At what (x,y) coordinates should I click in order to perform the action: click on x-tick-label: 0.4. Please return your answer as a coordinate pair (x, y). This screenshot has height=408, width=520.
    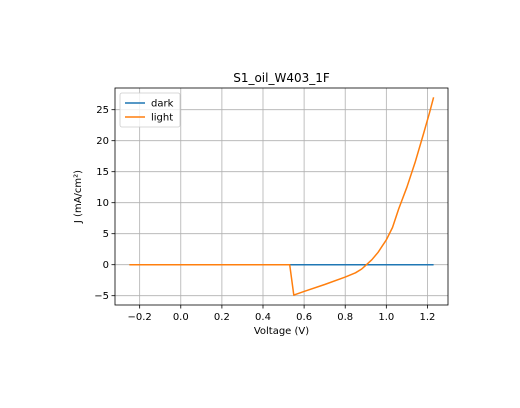
    Looking at the image, I should click on (263, 317).